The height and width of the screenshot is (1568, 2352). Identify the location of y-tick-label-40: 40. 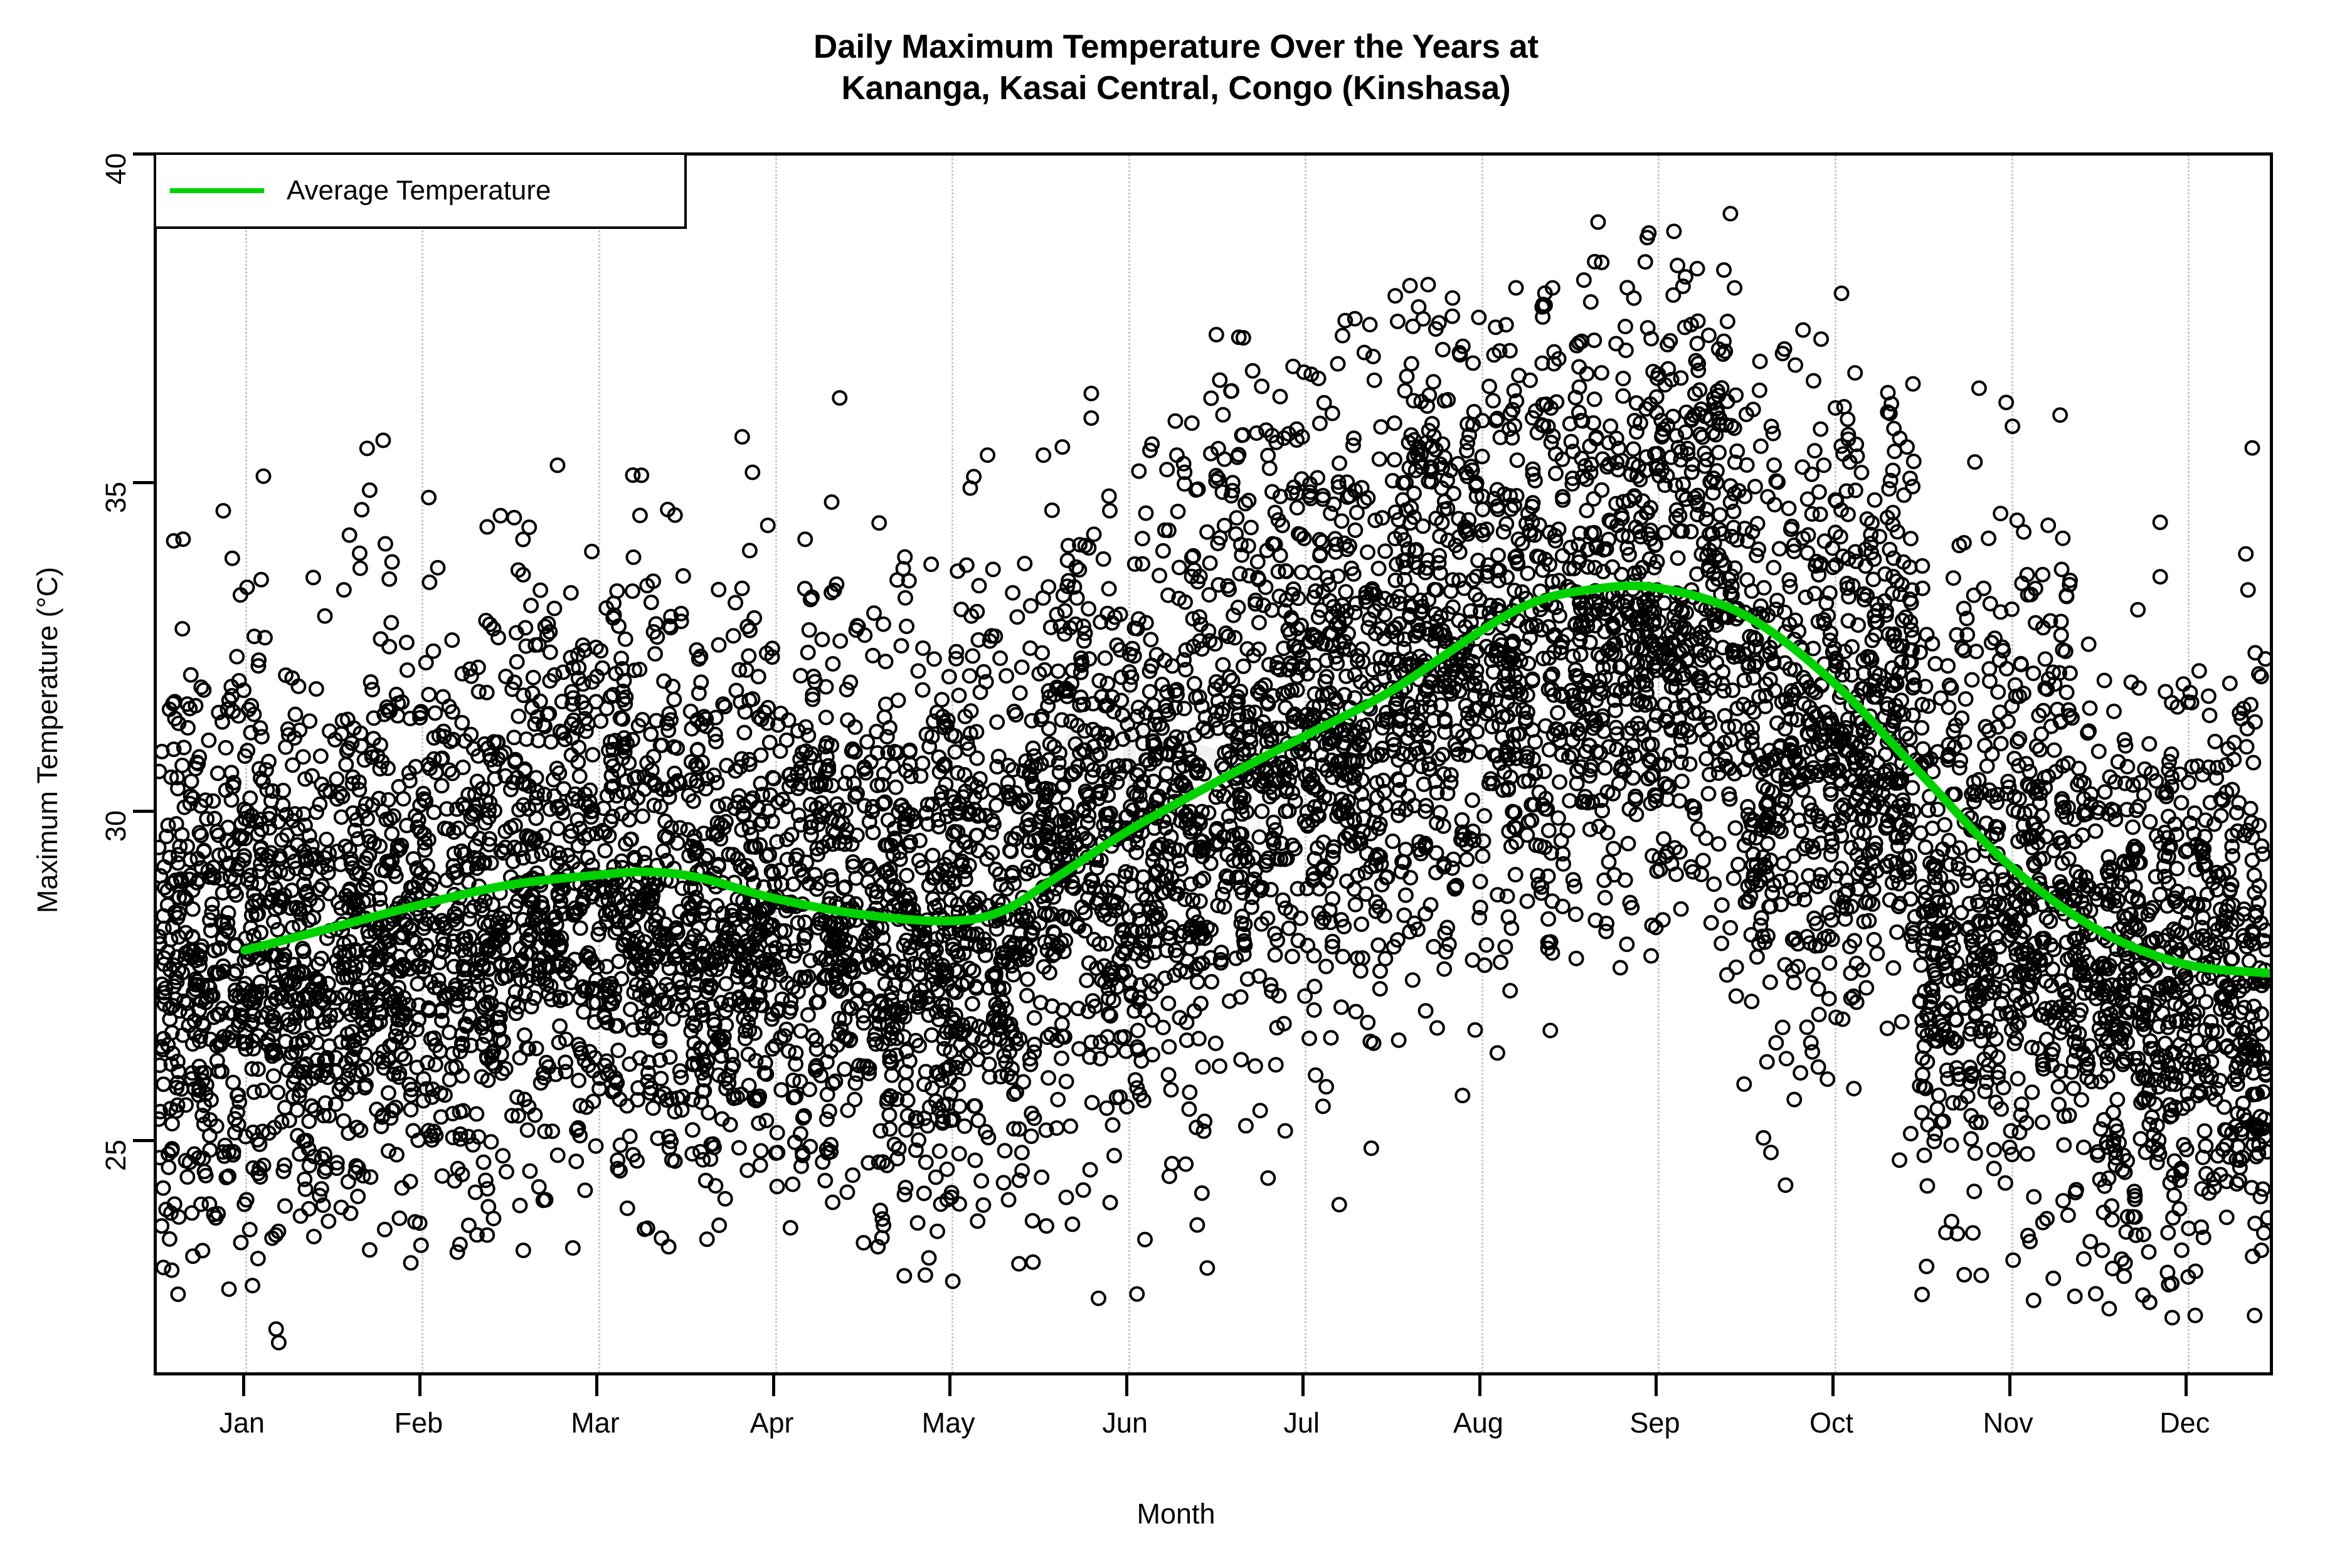
(116, 215).